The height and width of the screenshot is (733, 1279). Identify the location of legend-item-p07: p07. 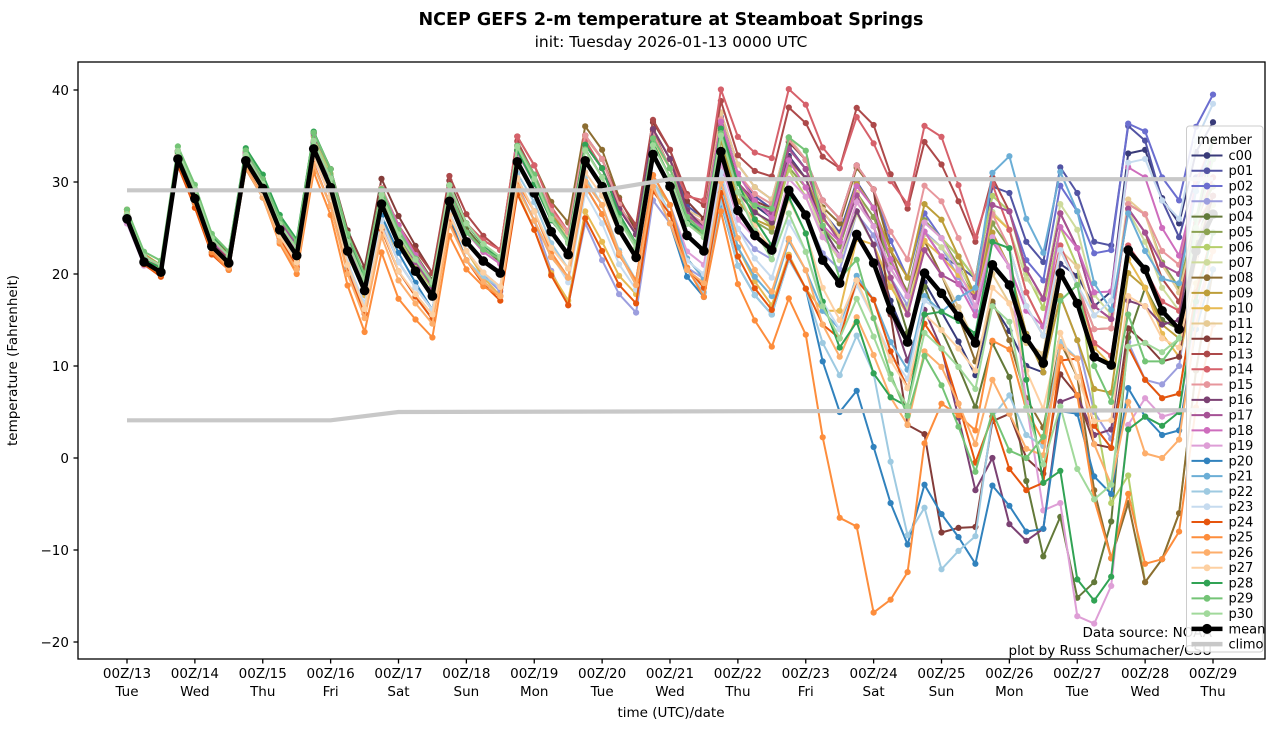
(1222, 263).